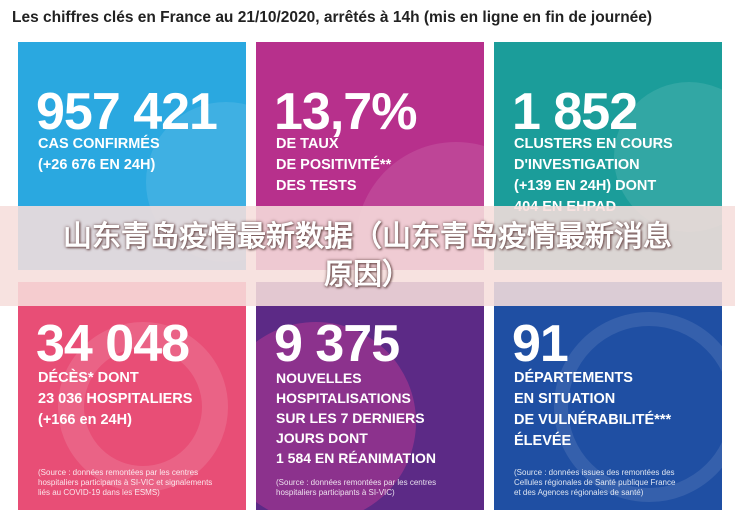 The image size is (735, 528). What do you see at coordinates (345, 112) in the screenshot?
I see `card-number: 13,7%` at bounding box center [345, 112].